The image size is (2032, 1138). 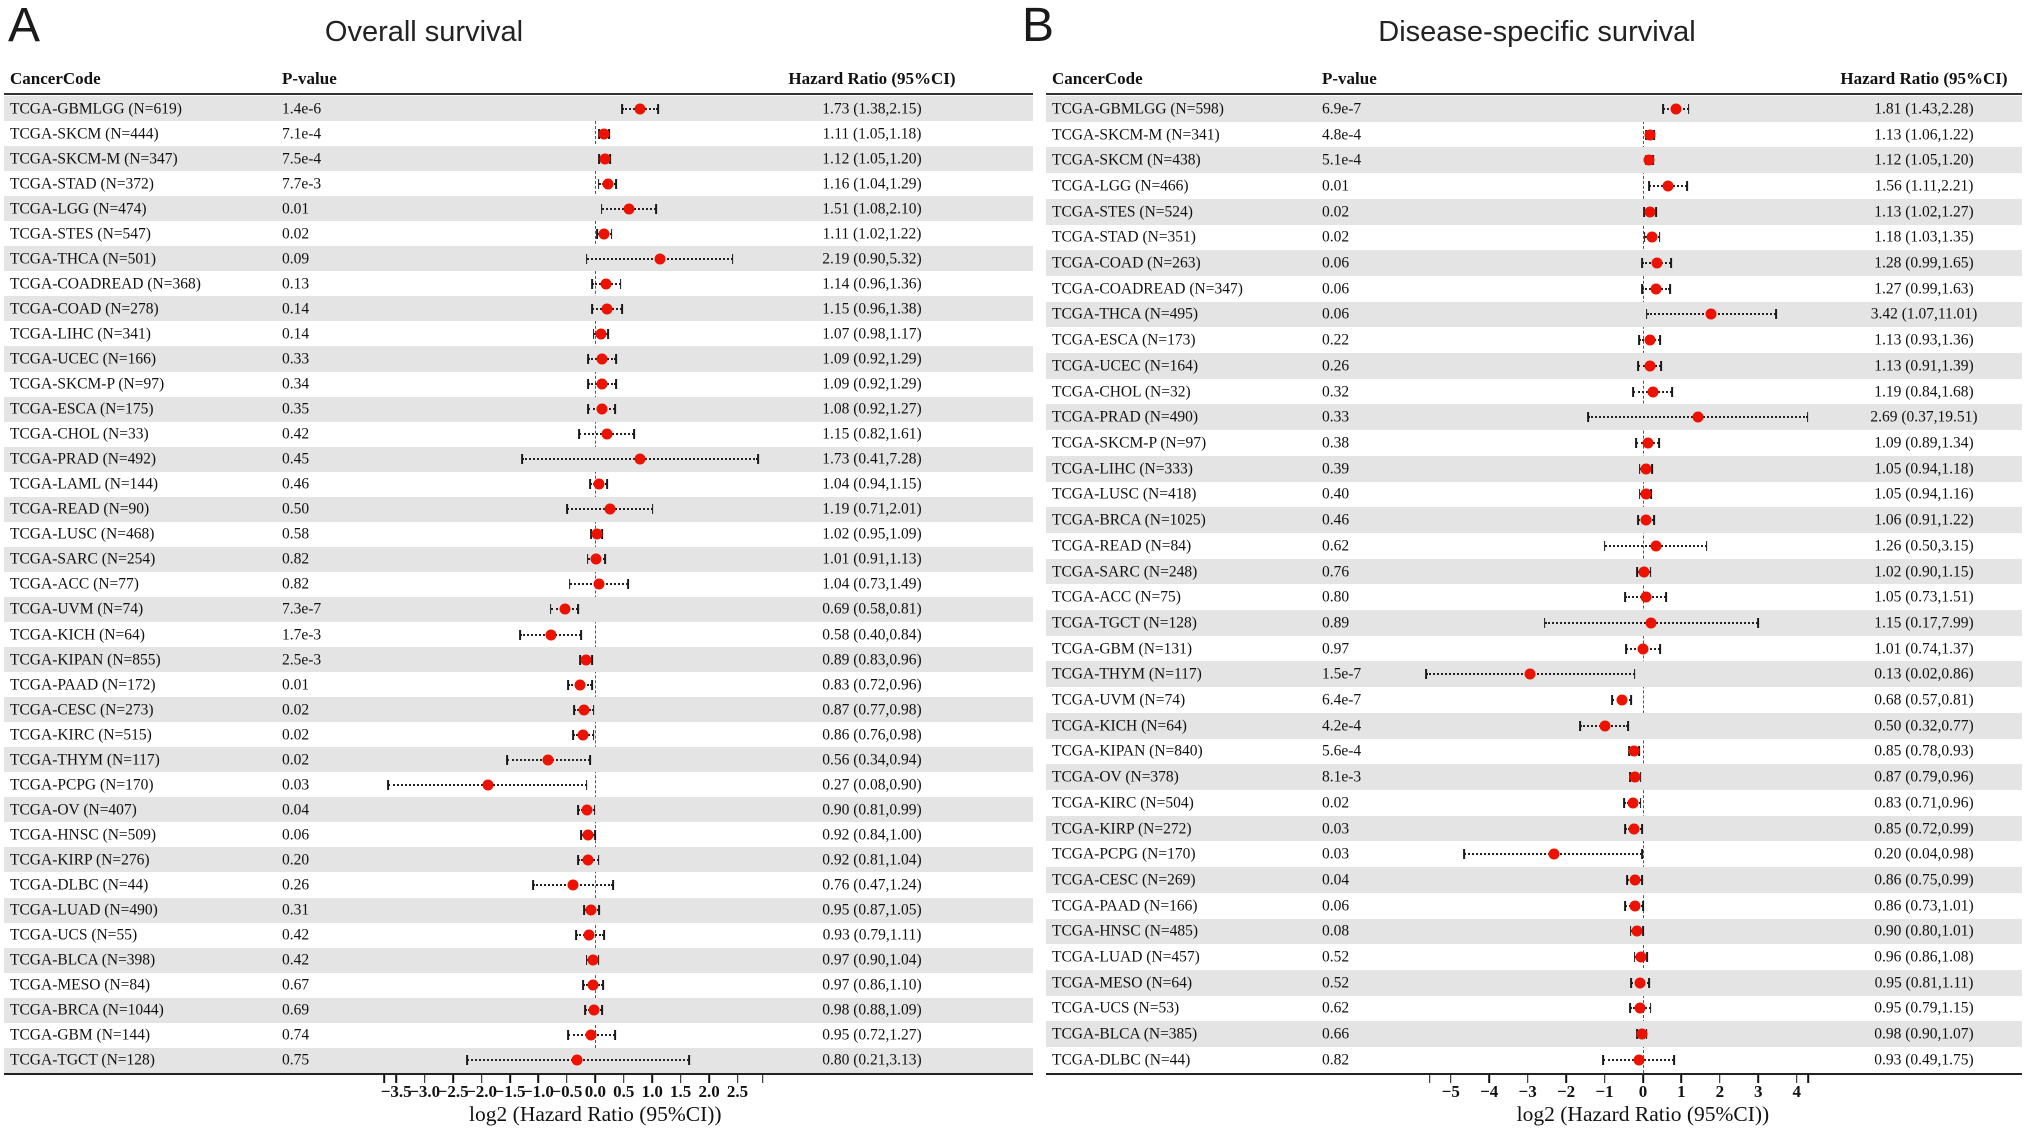 What do you see at coordinates (872, 459) in the screenshot?
I see `hazard-ratio-text: 1.73 (0.41,7.28)` at bounding box center [872, 459].